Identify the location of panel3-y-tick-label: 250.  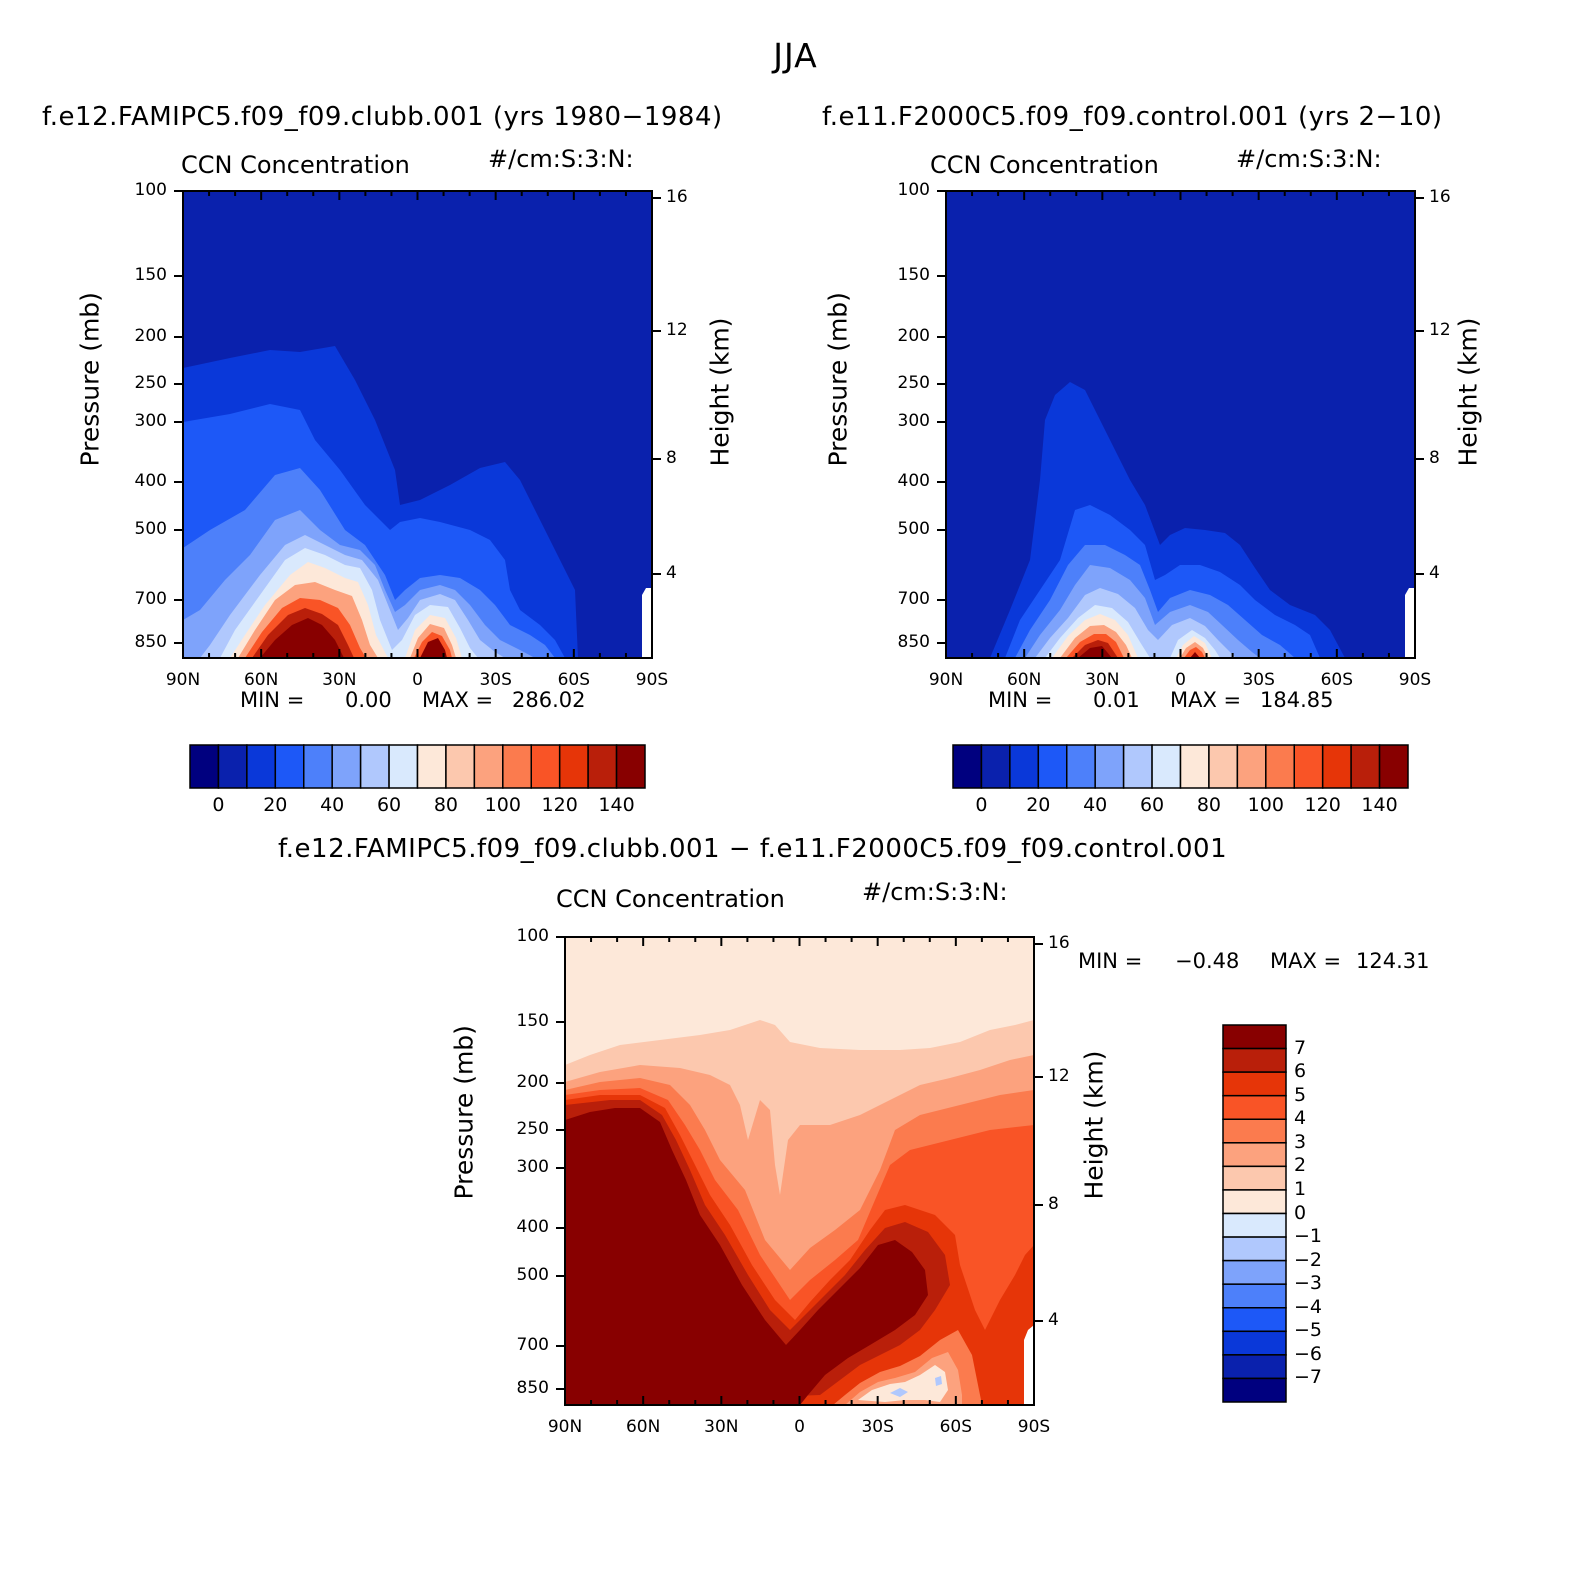
(532, 1129).